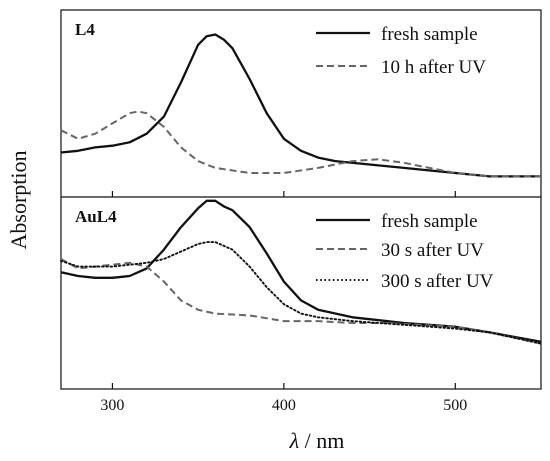 This screenshot has width=550, height=461. What do you see at coordinates (437, 281) in the screenshot?
I see `legend-label-300-s-after-uv: 300 s after UV` at bounding box center [437, 281].